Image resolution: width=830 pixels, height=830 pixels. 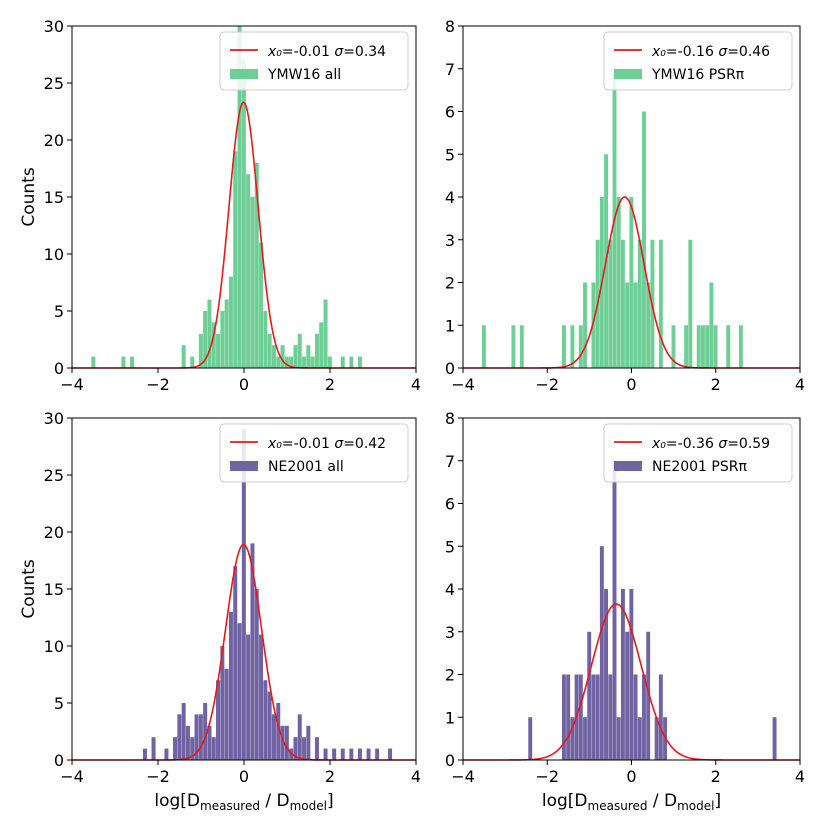 What do you see at coordinates (54, 254) in the screenshot?
I see `y-tick-label: 10` at bounding box center [54, 254].